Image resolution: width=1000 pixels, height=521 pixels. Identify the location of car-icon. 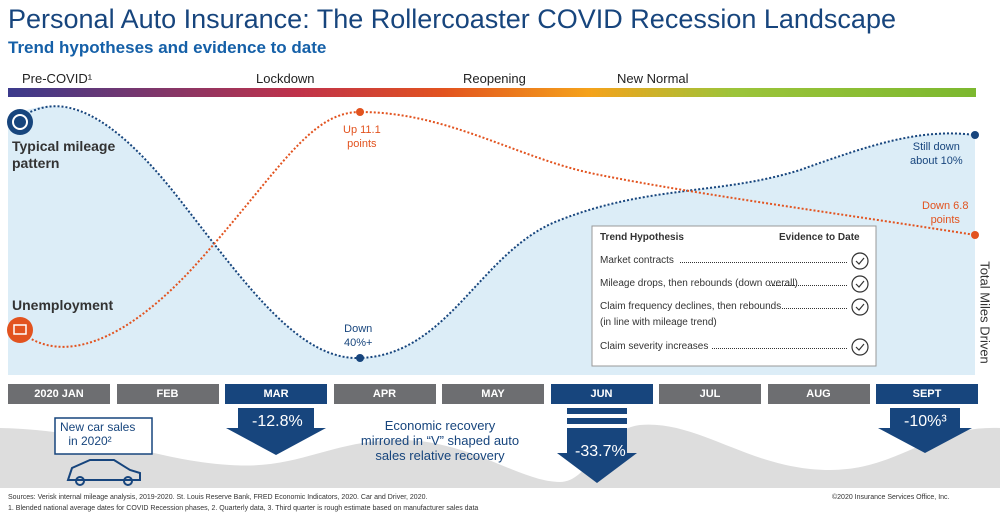
(103, 451).